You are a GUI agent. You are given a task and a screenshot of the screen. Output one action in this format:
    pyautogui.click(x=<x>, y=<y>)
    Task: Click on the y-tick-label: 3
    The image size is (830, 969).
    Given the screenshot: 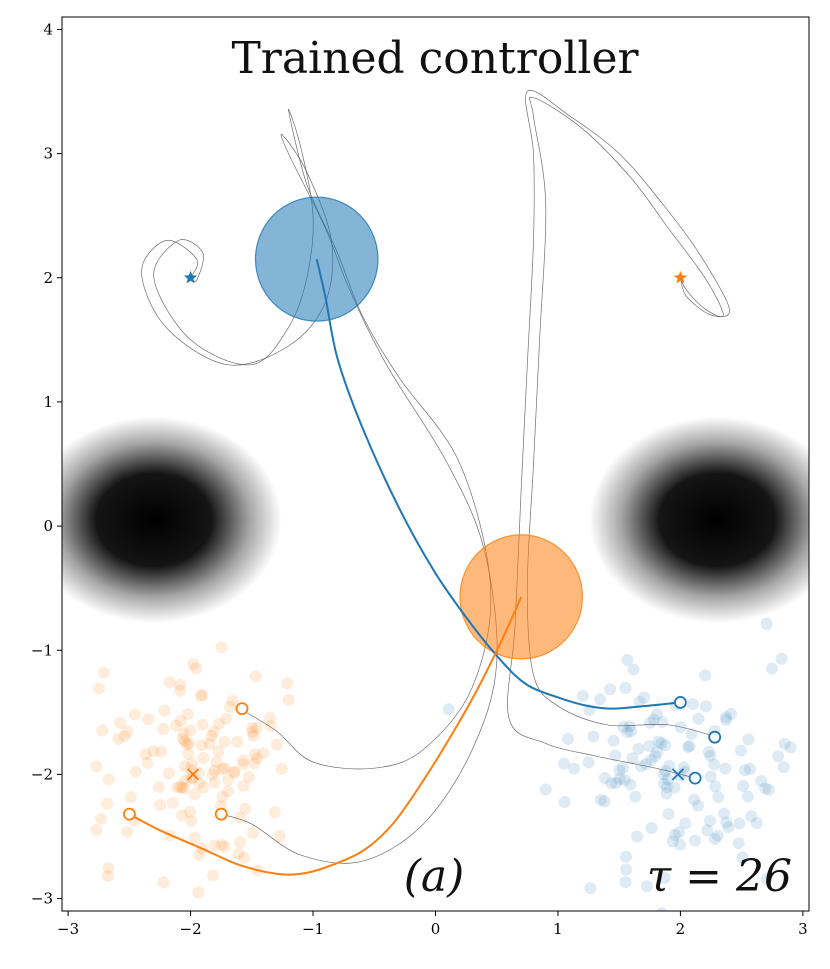 What is the action you would take?
    pyautogui.click(x=48, y=154)
    